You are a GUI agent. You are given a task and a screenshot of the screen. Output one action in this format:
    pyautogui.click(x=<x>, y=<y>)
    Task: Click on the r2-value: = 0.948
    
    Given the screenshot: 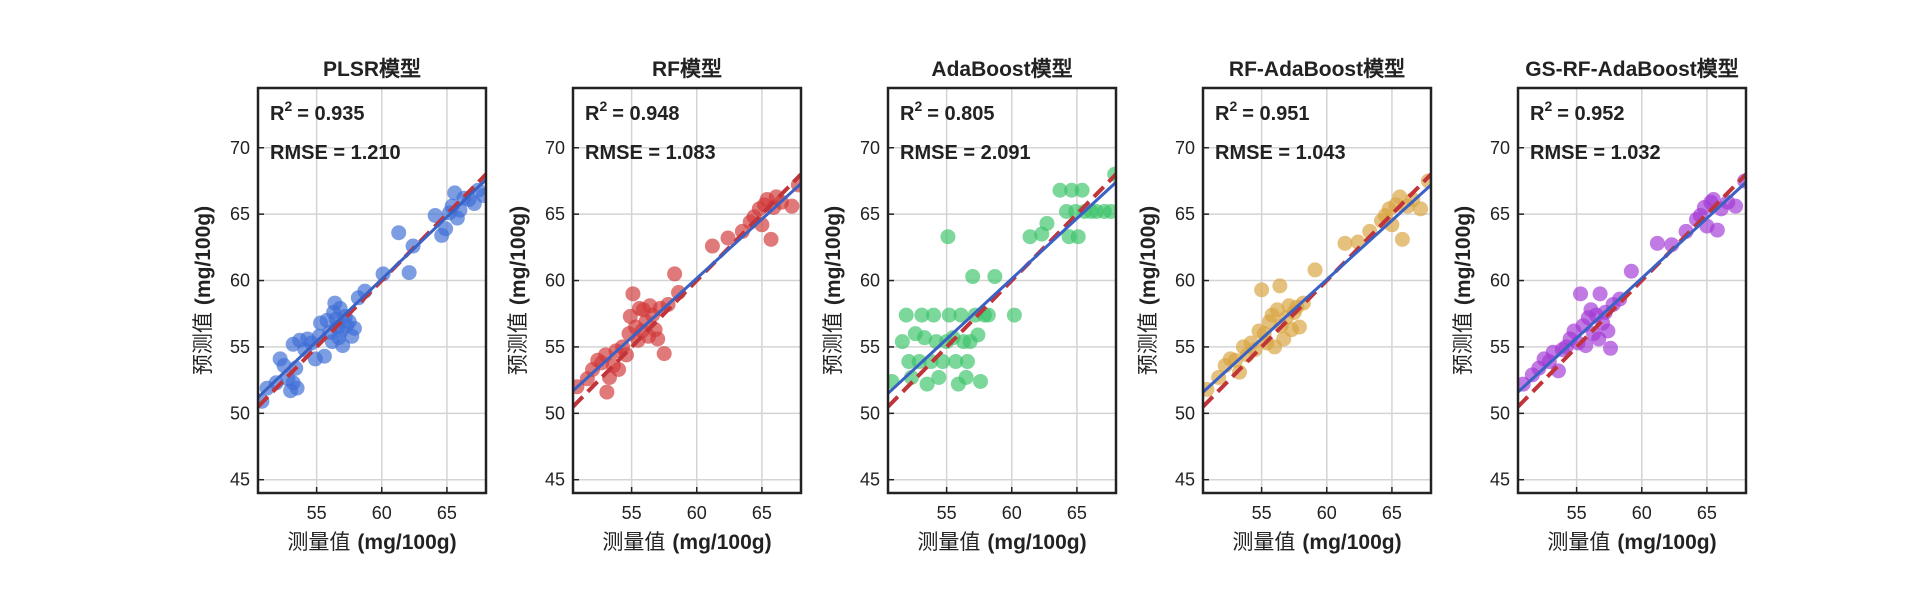 What is the action you would take?
    pyautogui.click(x=645, y=114)
    